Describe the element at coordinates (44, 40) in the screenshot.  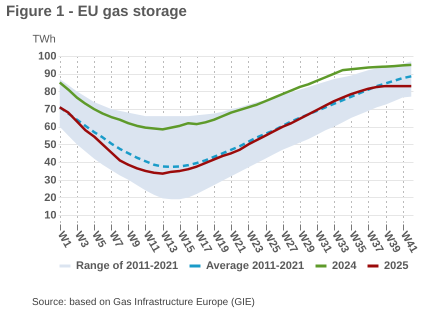
I see `y-axis-title: TWh` at that location.